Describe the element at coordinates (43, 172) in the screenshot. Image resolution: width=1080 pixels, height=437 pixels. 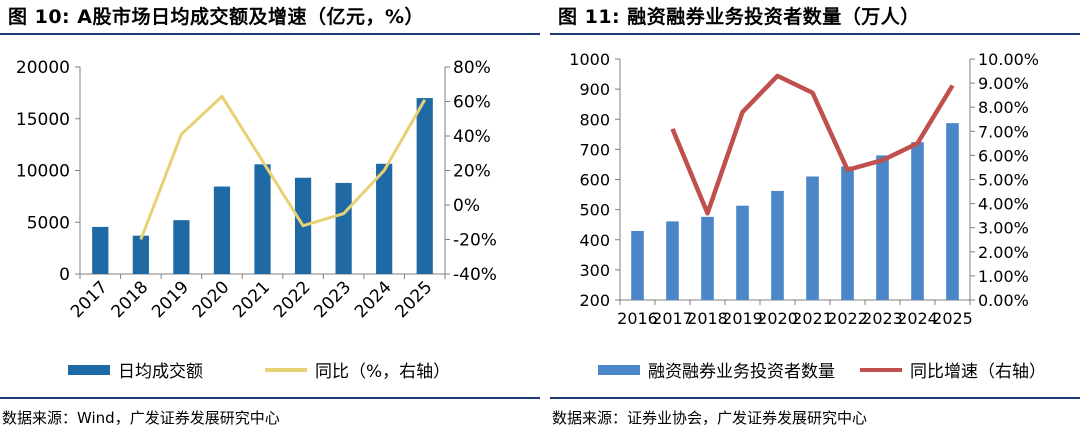
I see `left-chart-left-tick-label: 10000` at that location.